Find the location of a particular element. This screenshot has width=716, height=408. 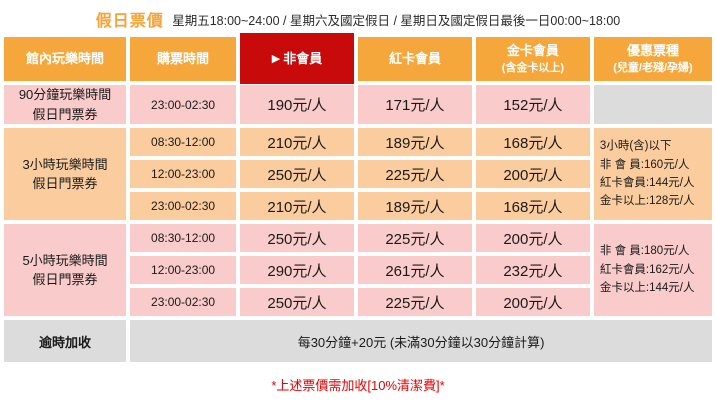

cleaning-fee-footnote: *上述票價需加收[10%清潔費]* is located at coordinates (358, 385).